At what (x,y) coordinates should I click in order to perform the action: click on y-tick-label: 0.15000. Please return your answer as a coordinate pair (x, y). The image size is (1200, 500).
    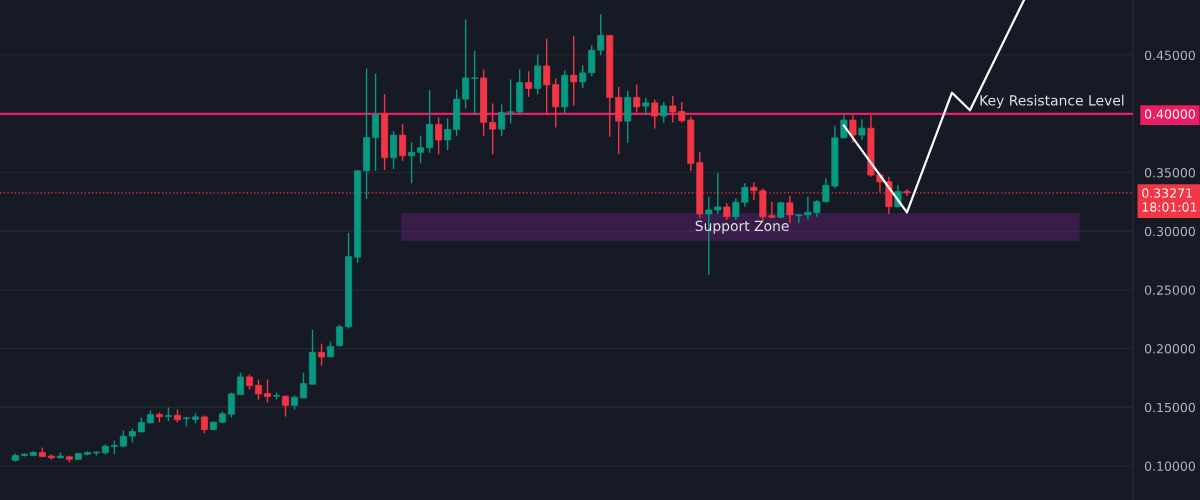
    Looking at the image, I should click on (1169, 407).